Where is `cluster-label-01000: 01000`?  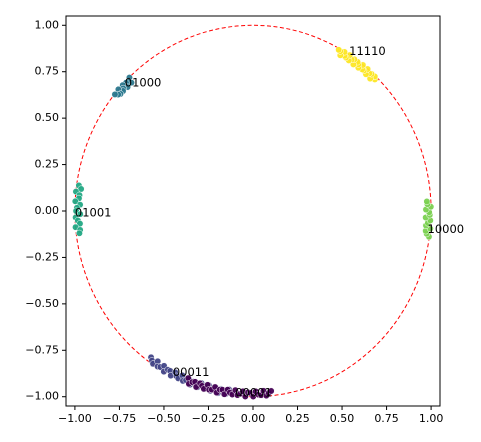
cluster-label-01000: 01000 is located at coordinates (143, 82).